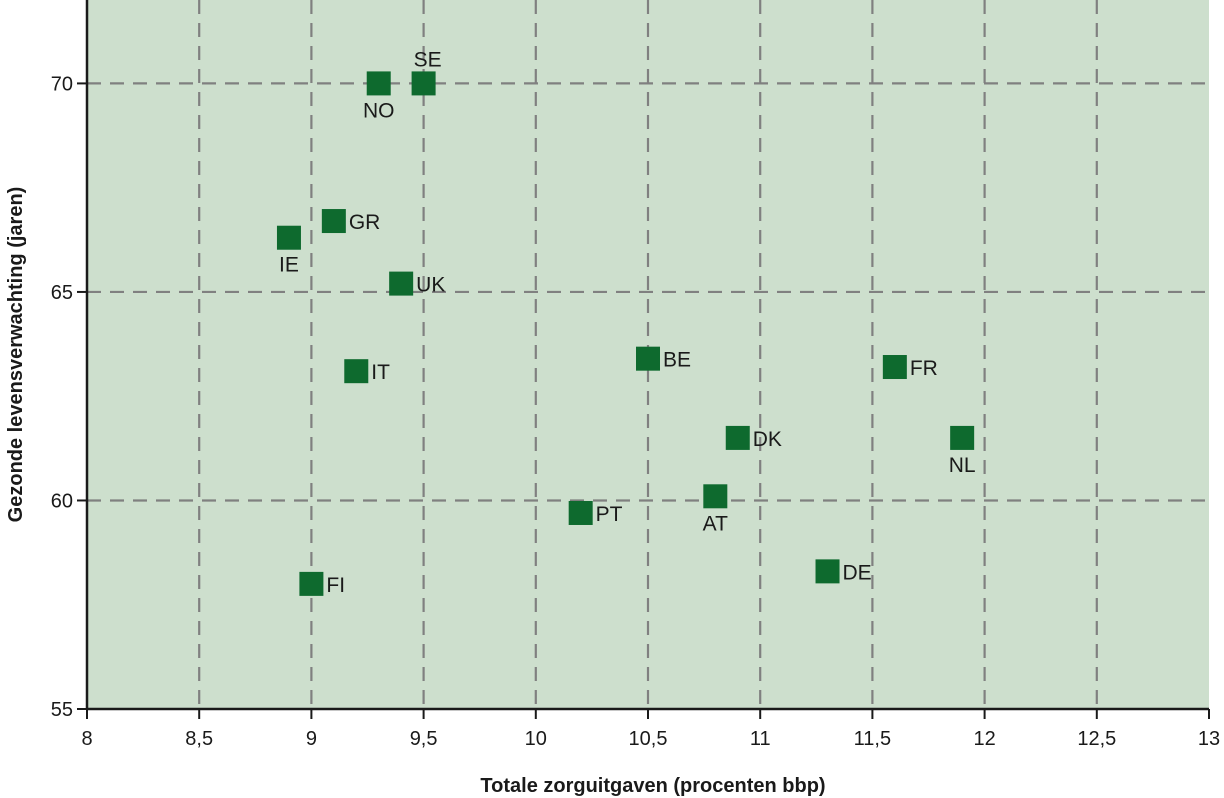 This screenshot has height=798, width=1224. What do you see at coordinates (288, 251) in the screenshot?
I see `data-point-ie: IE` at bounding box center [288, 251].